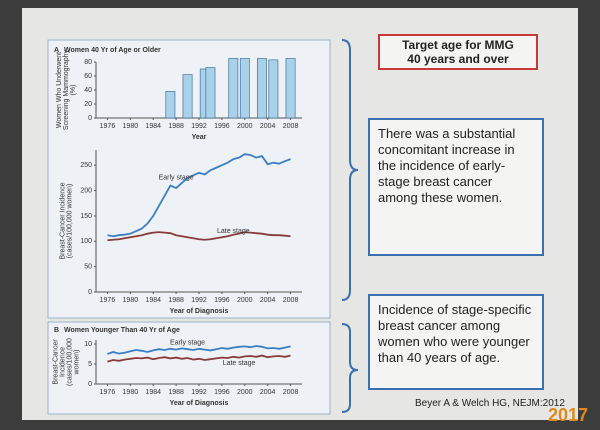 This screenshot has height=430, width=600. What do you see at coordinates (88, 90) in the screenshot?
I see `y-tick-label: 40` at bounding box center [88, 90].